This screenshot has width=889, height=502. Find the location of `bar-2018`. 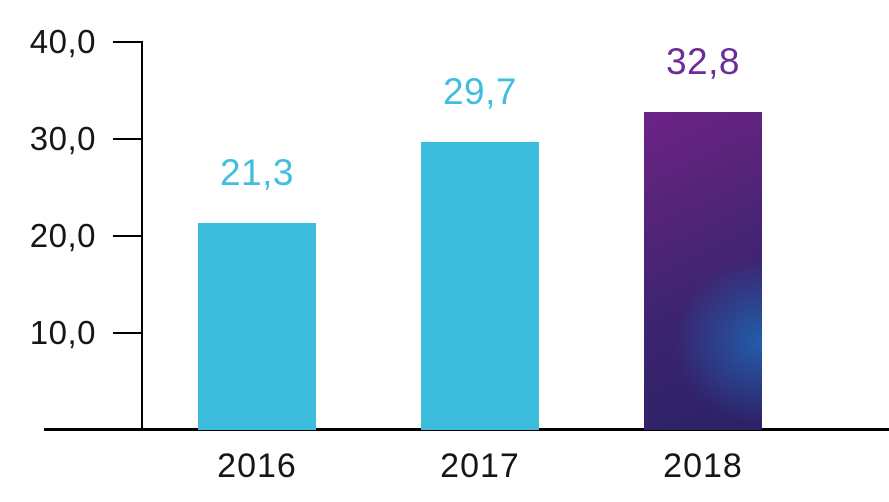

bar-2018 is located at coordinates (703, 270).